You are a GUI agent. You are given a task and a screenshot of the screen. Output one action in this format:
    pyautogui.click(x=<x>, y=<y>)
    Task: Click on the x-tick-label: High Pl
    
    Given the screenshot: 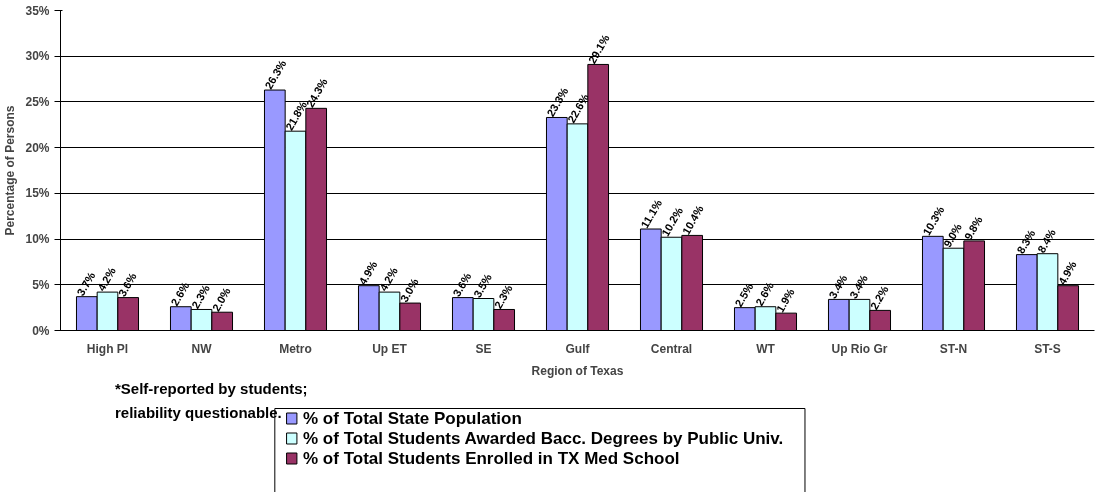 What is the action you would take?
    pyautogui.click(x=107, y=348)
    